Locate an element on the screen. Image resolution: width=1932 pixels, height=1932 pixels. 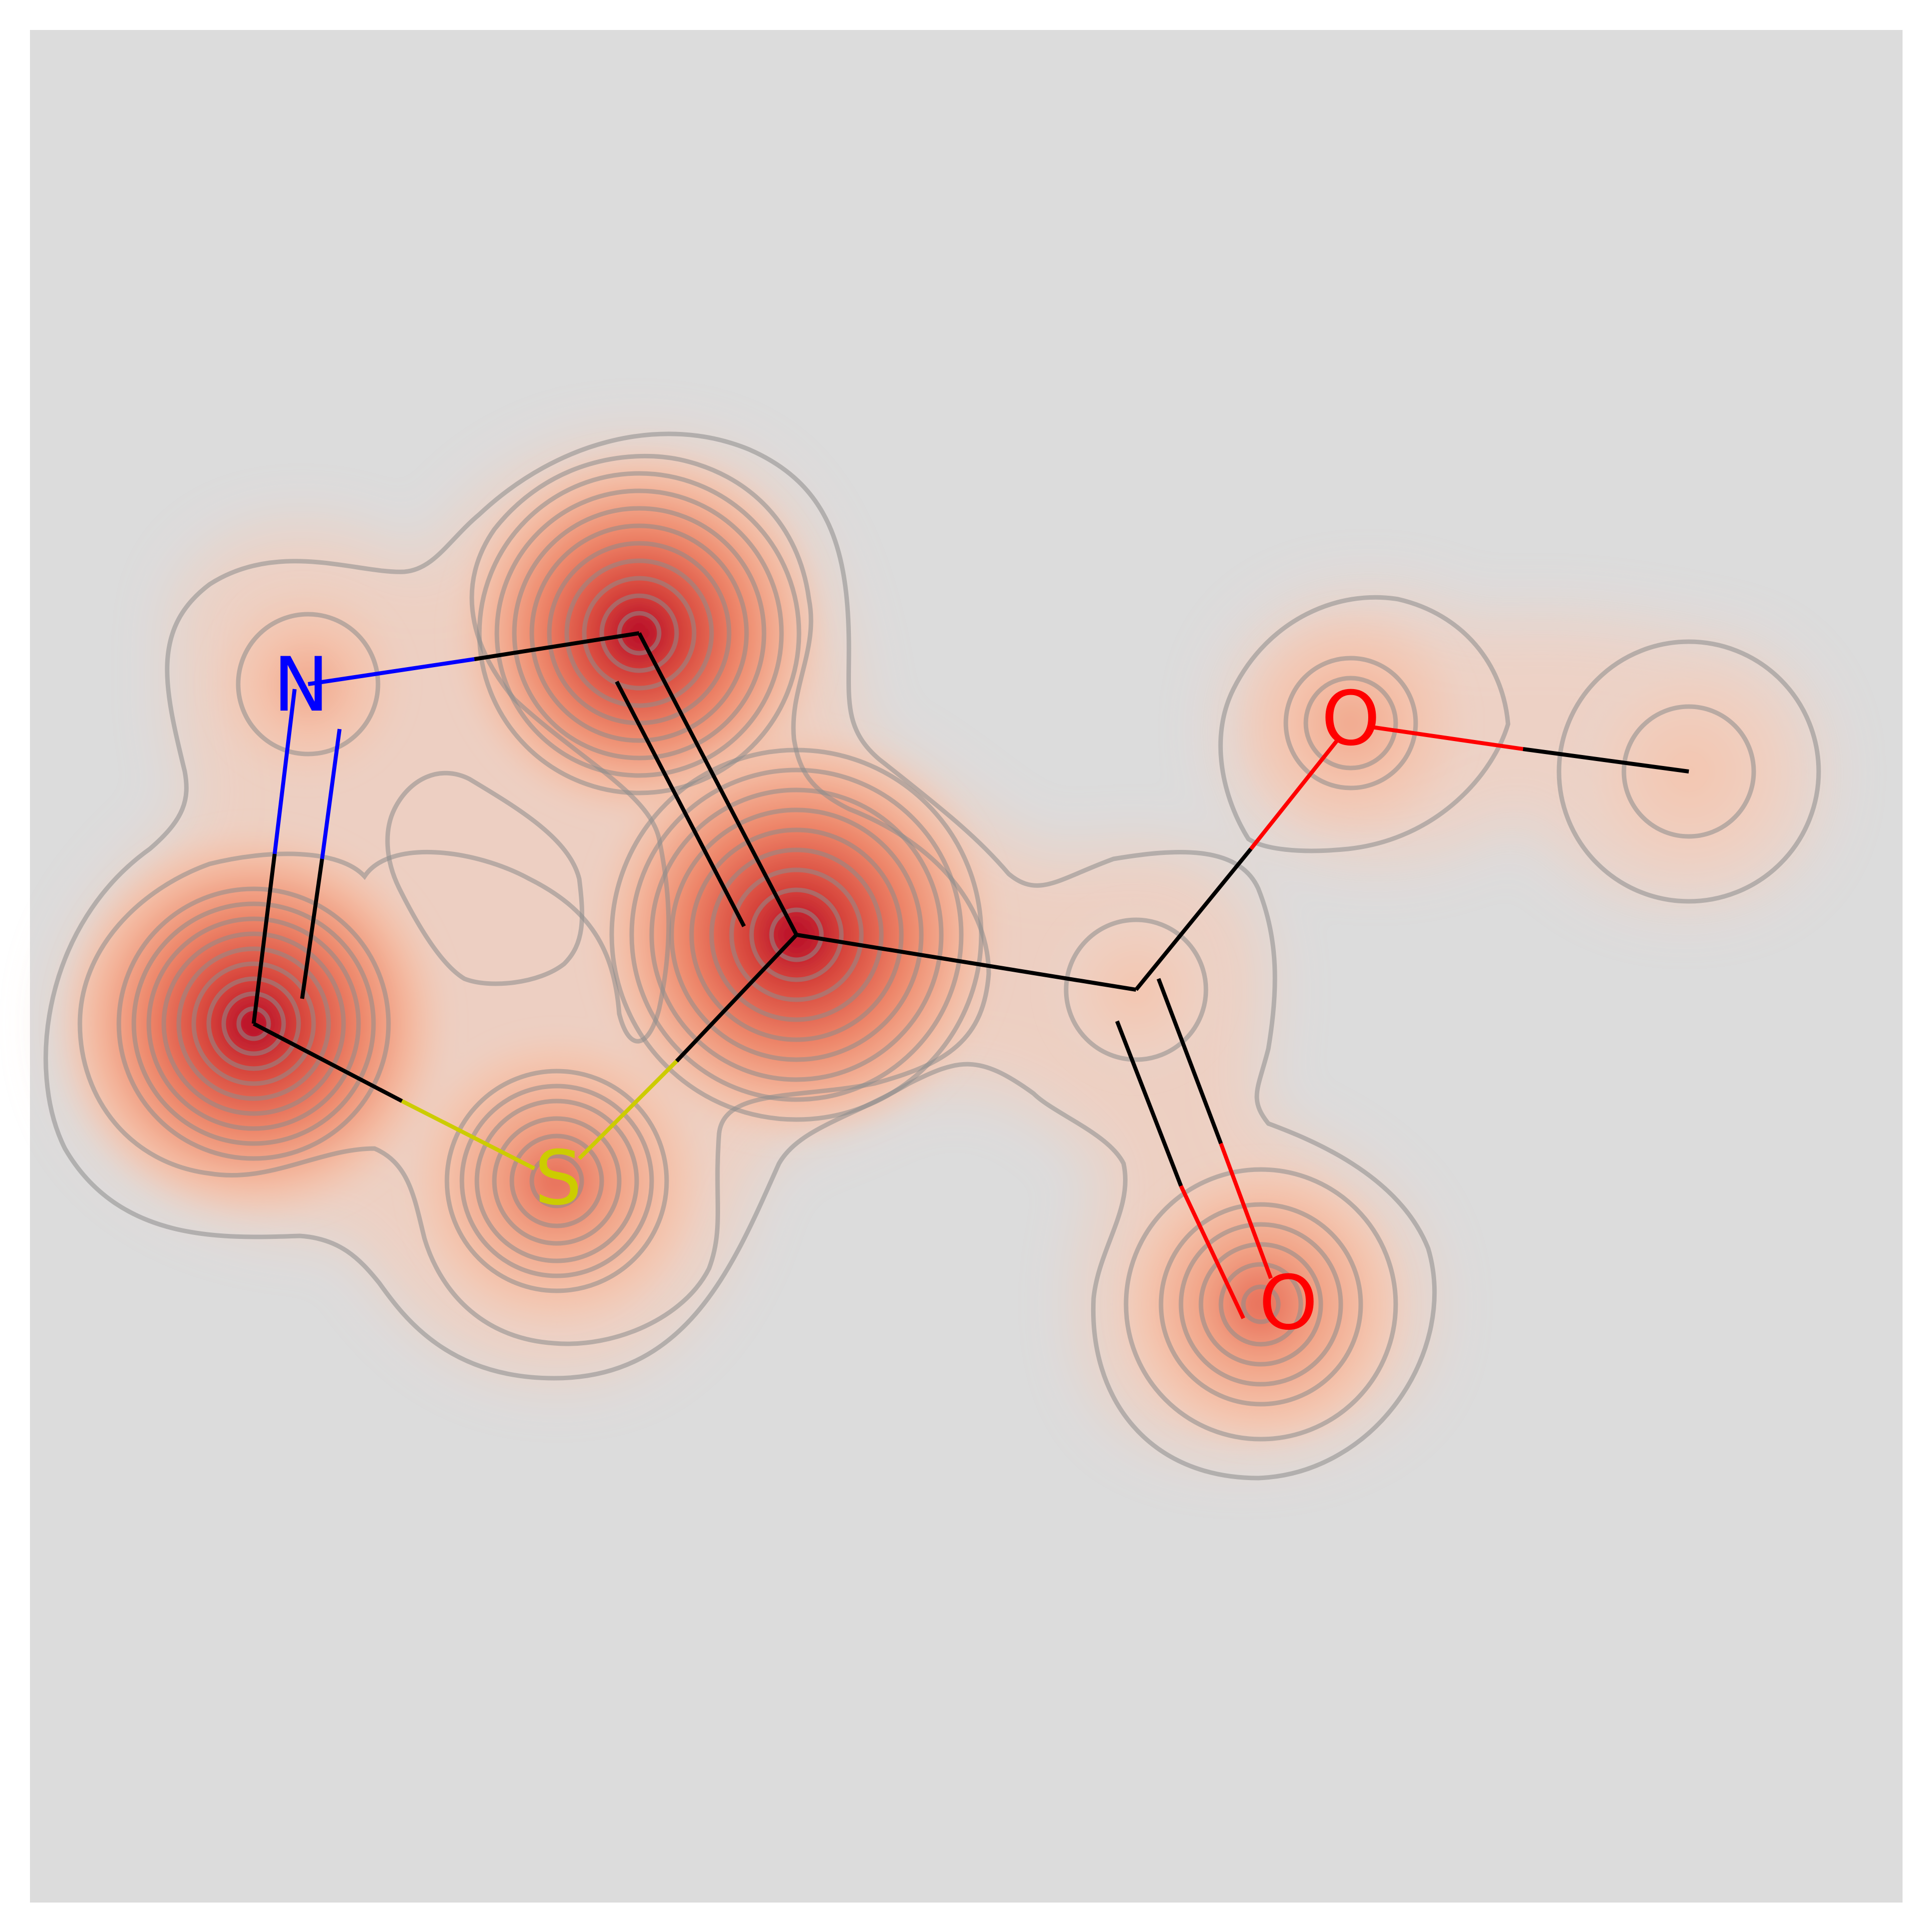
bond-s-cring-a is located at coordinates (628, 1110).